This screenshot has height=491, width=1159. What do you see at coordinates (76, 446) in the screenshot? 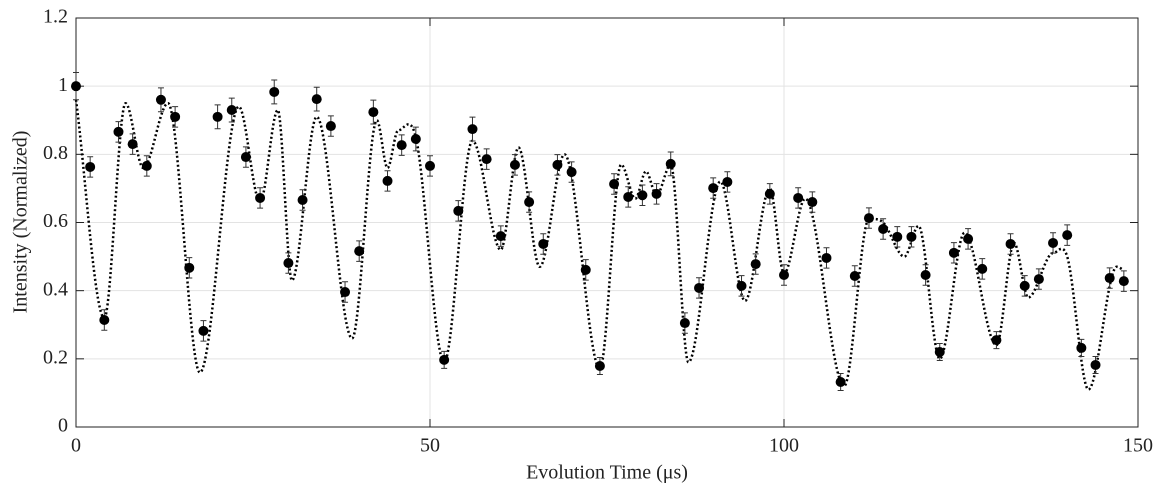
I see `x-tick-label: 0` at bounding box center [76, 446].